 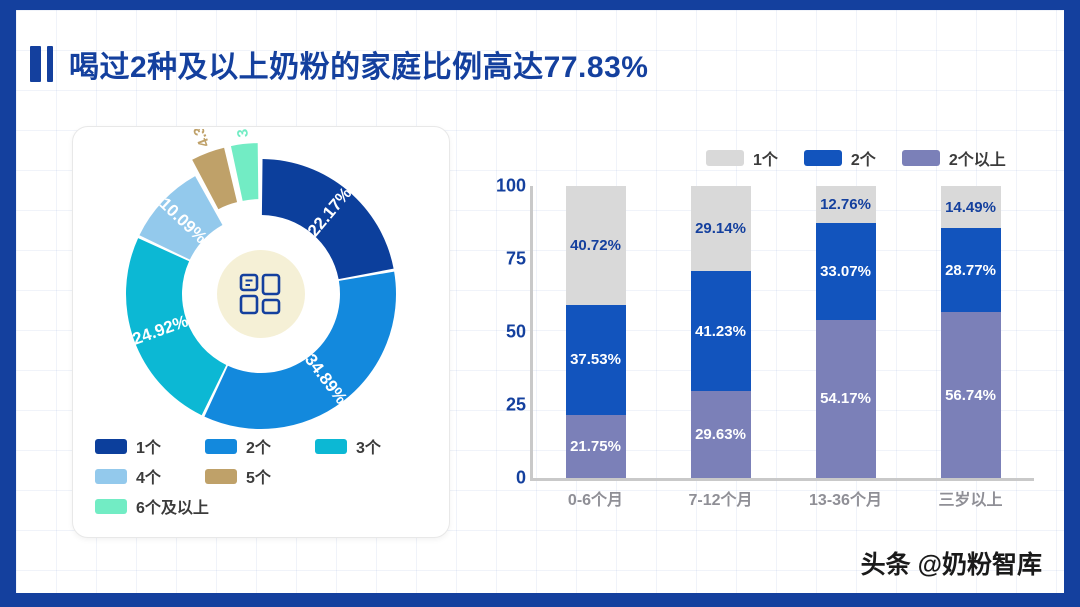 I want to click on dashboard-grid-icon, so click(x=260, y=294).